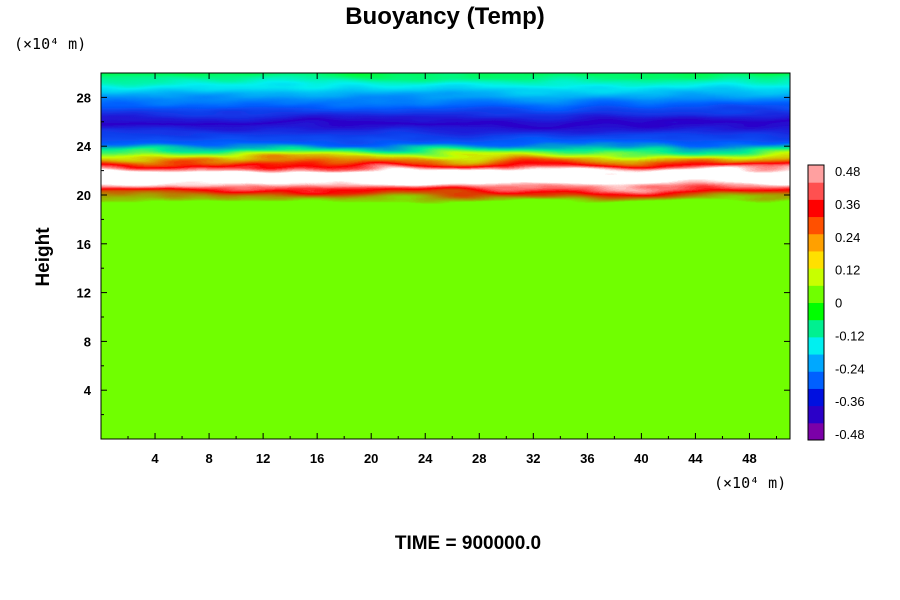  I want to click on colorbar-tick-label: -0.24, so click(850, 368).